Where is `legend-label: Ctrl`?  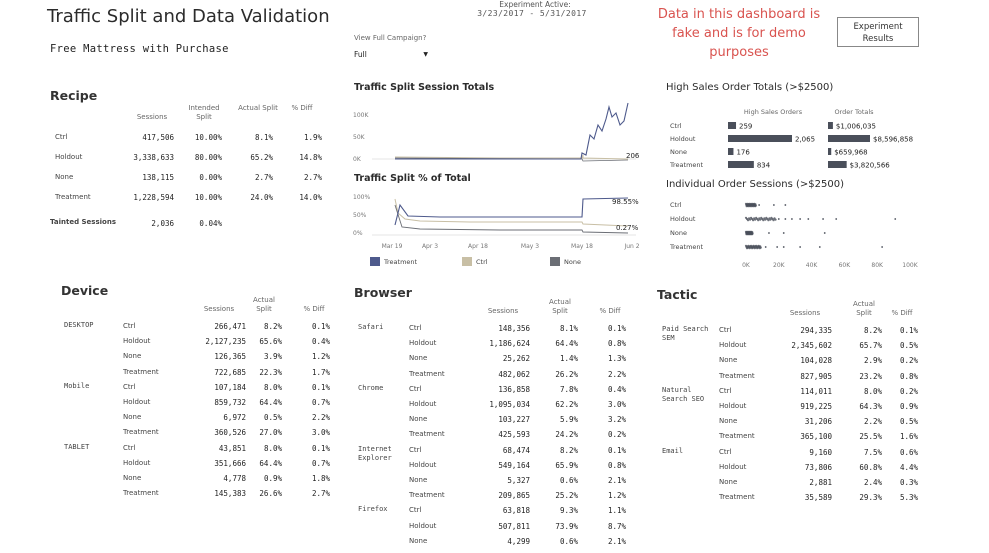 legend-label: Ctrl is located at coordinates (482, 262).